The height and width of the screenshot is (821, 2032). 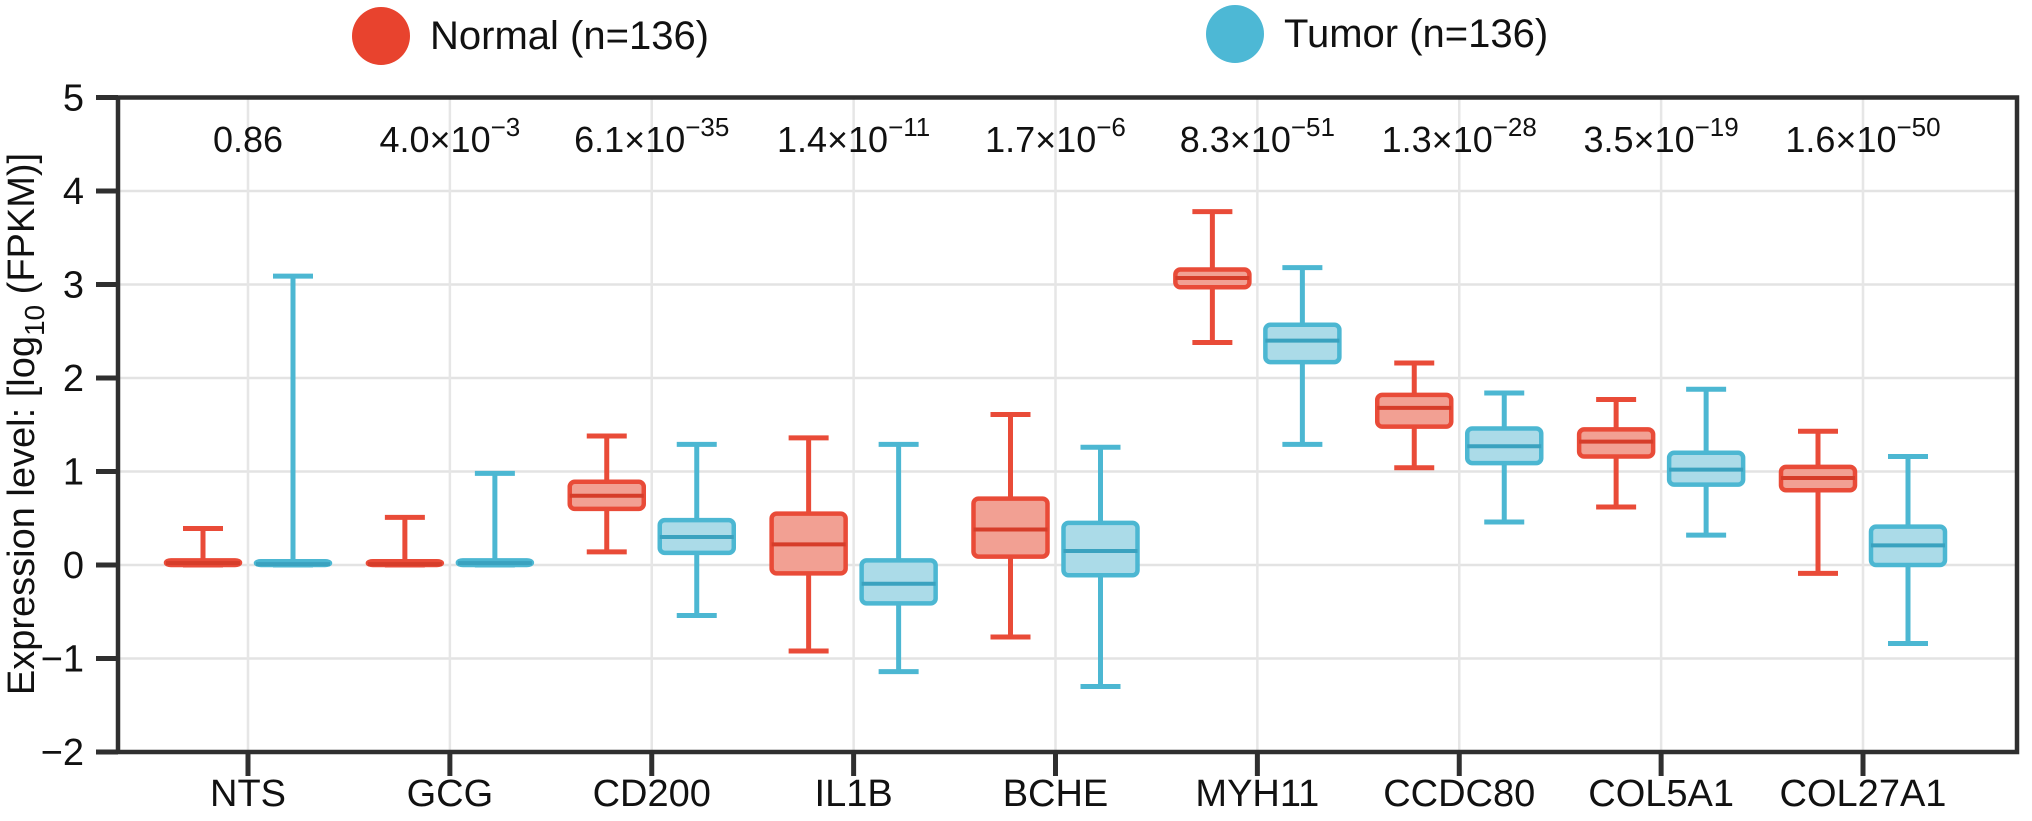 I want to click on box-CD200-normal, so click(x=606, y=494).